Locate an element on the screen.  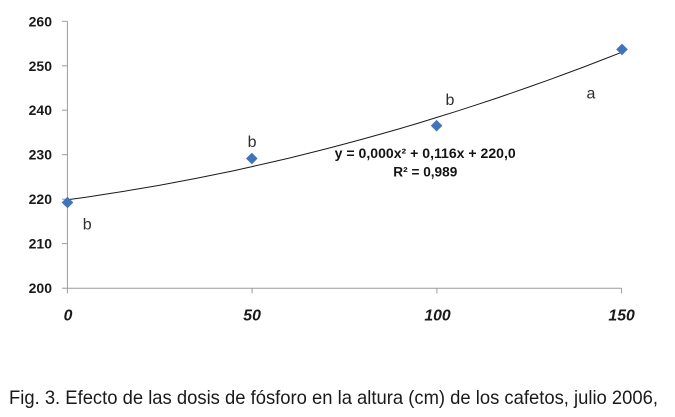
svg-text: 230 is located at coordinates (41, 155).